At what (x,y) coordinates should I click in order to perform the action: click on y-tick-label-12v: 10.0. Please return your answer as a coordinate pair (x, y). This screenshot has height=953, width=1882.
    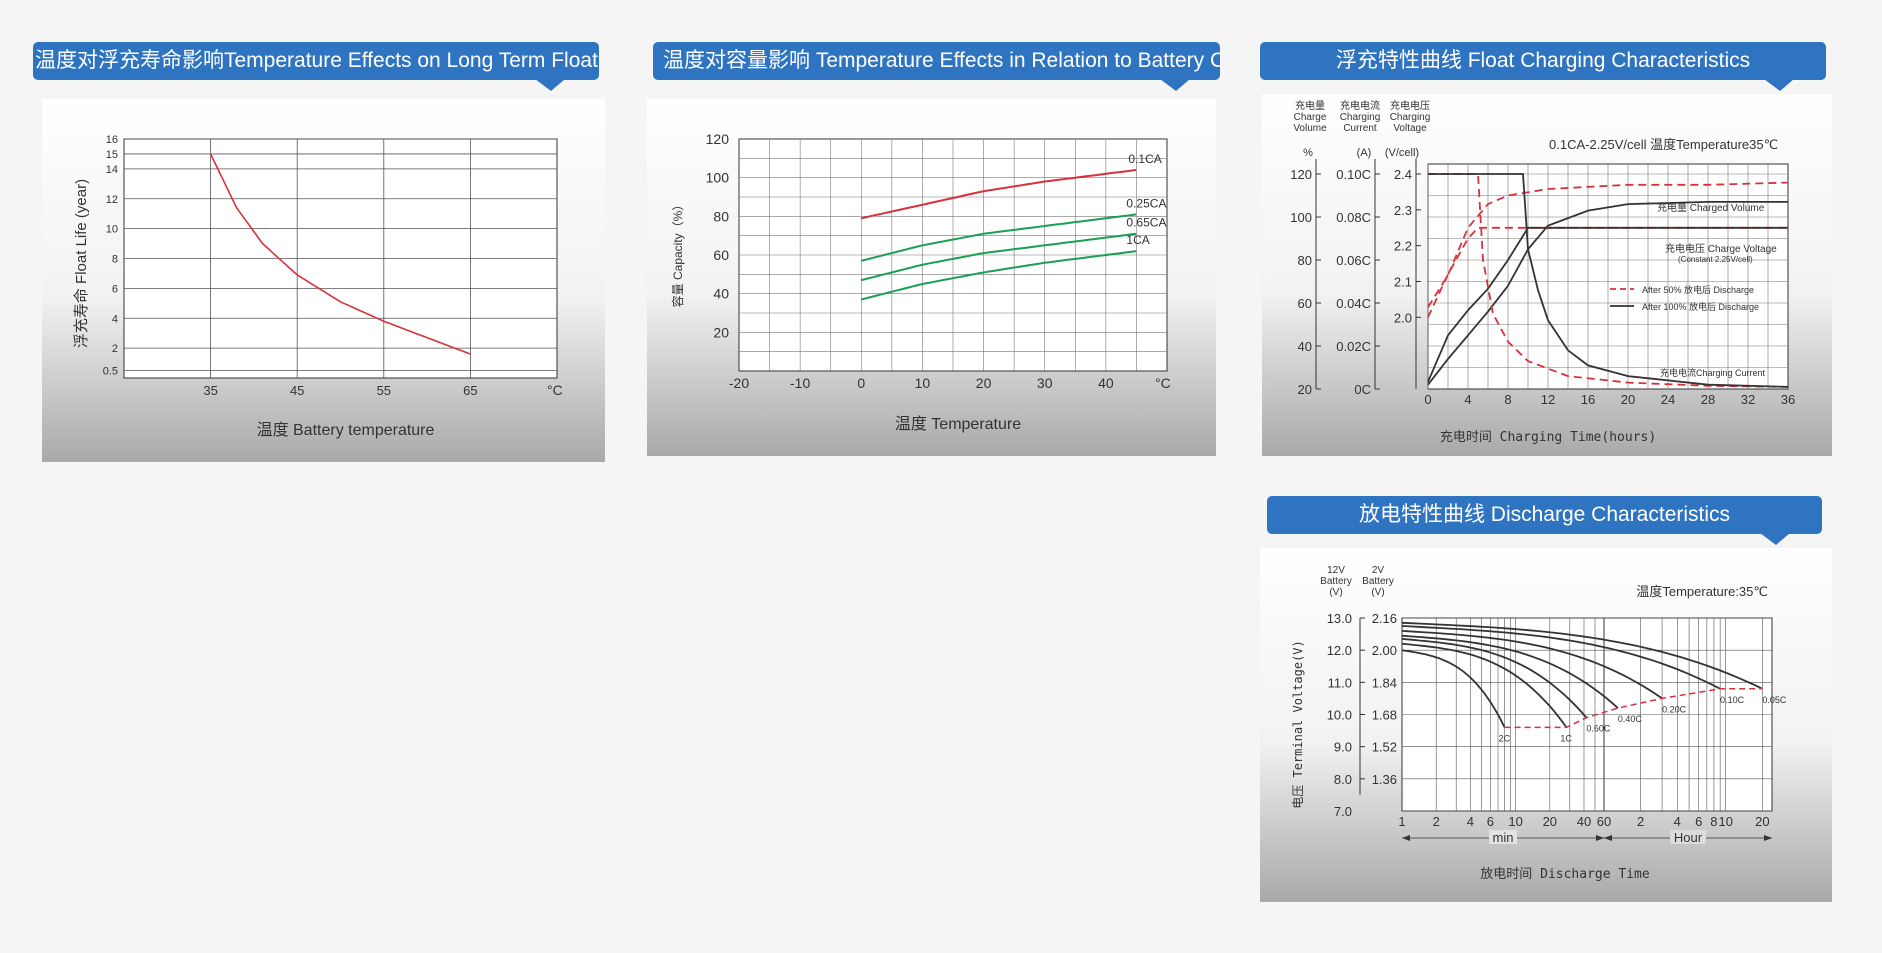
    Looking at the image, I should click on (1339, 715).